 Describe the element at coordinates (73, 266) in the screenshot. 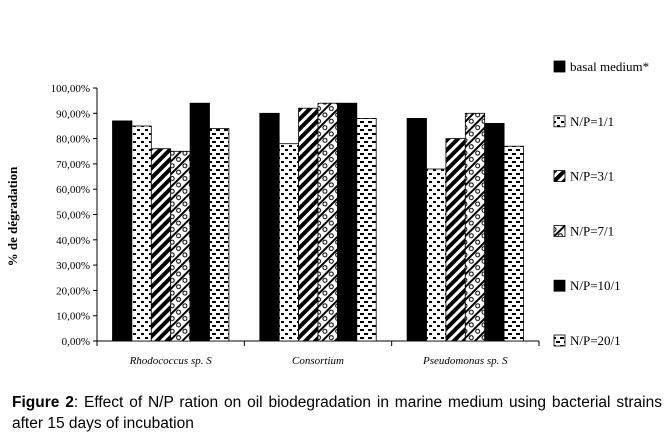

I see `y-tick-label: 30,00%` at that location.